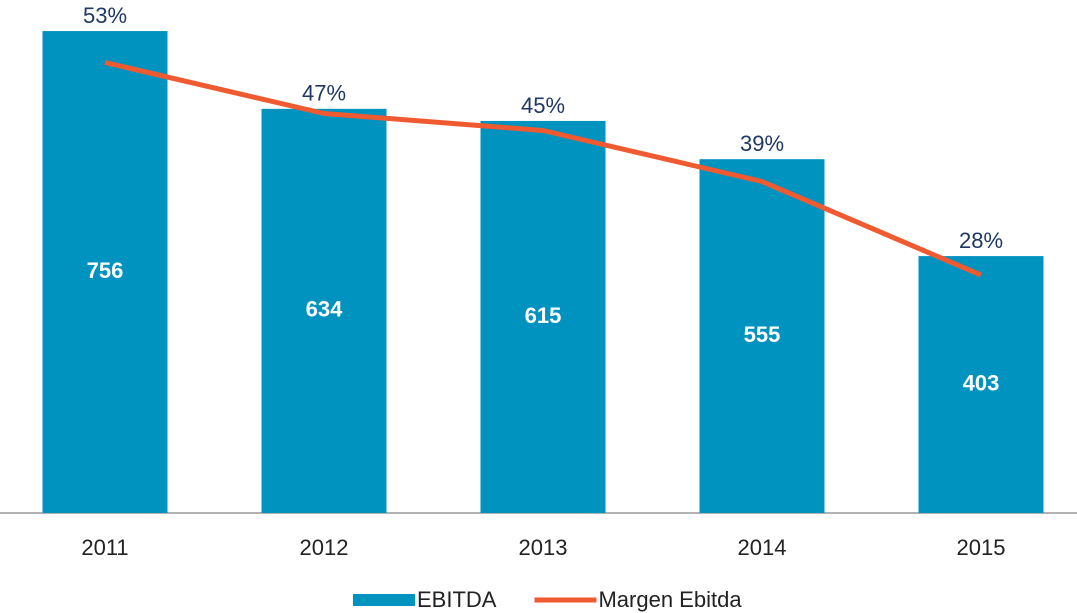  What do you see at coordinates (981, 240) in the screenshot?
I see `line-value-label: 28%` at bounding box center [981, 240].